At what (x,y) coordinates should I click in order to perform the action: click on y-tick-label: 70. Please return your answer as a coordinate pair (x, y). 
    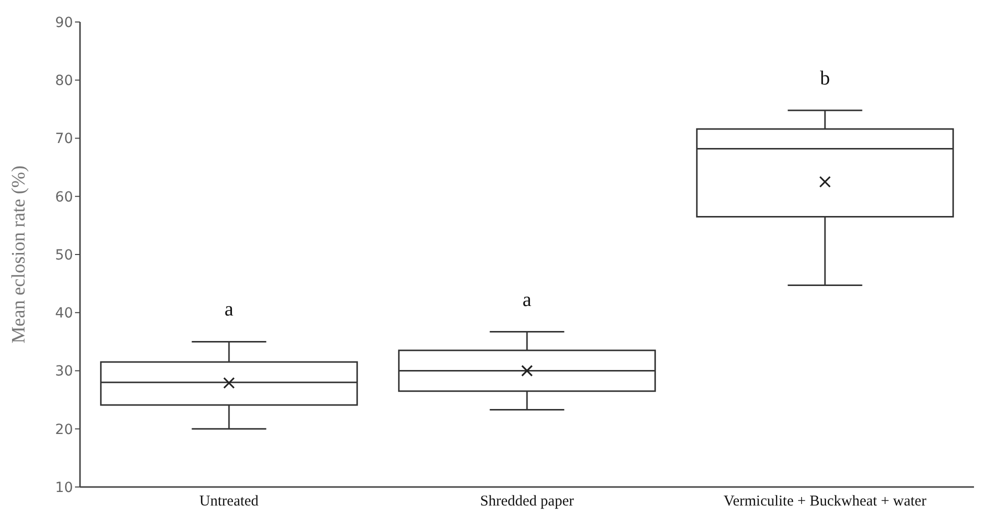
    Looking at the image, I should click on (64, 139).